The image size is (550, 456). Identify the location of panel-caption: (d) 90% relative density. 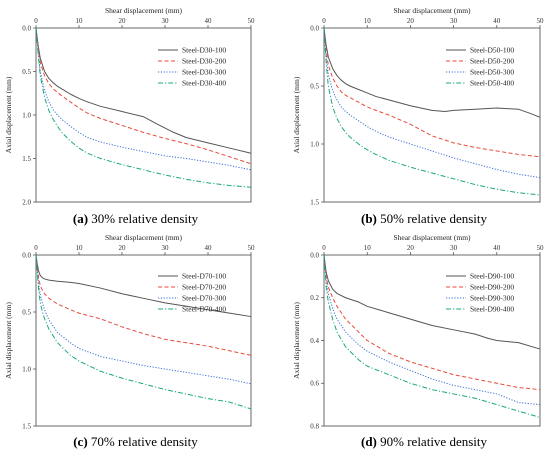
(424, 441).